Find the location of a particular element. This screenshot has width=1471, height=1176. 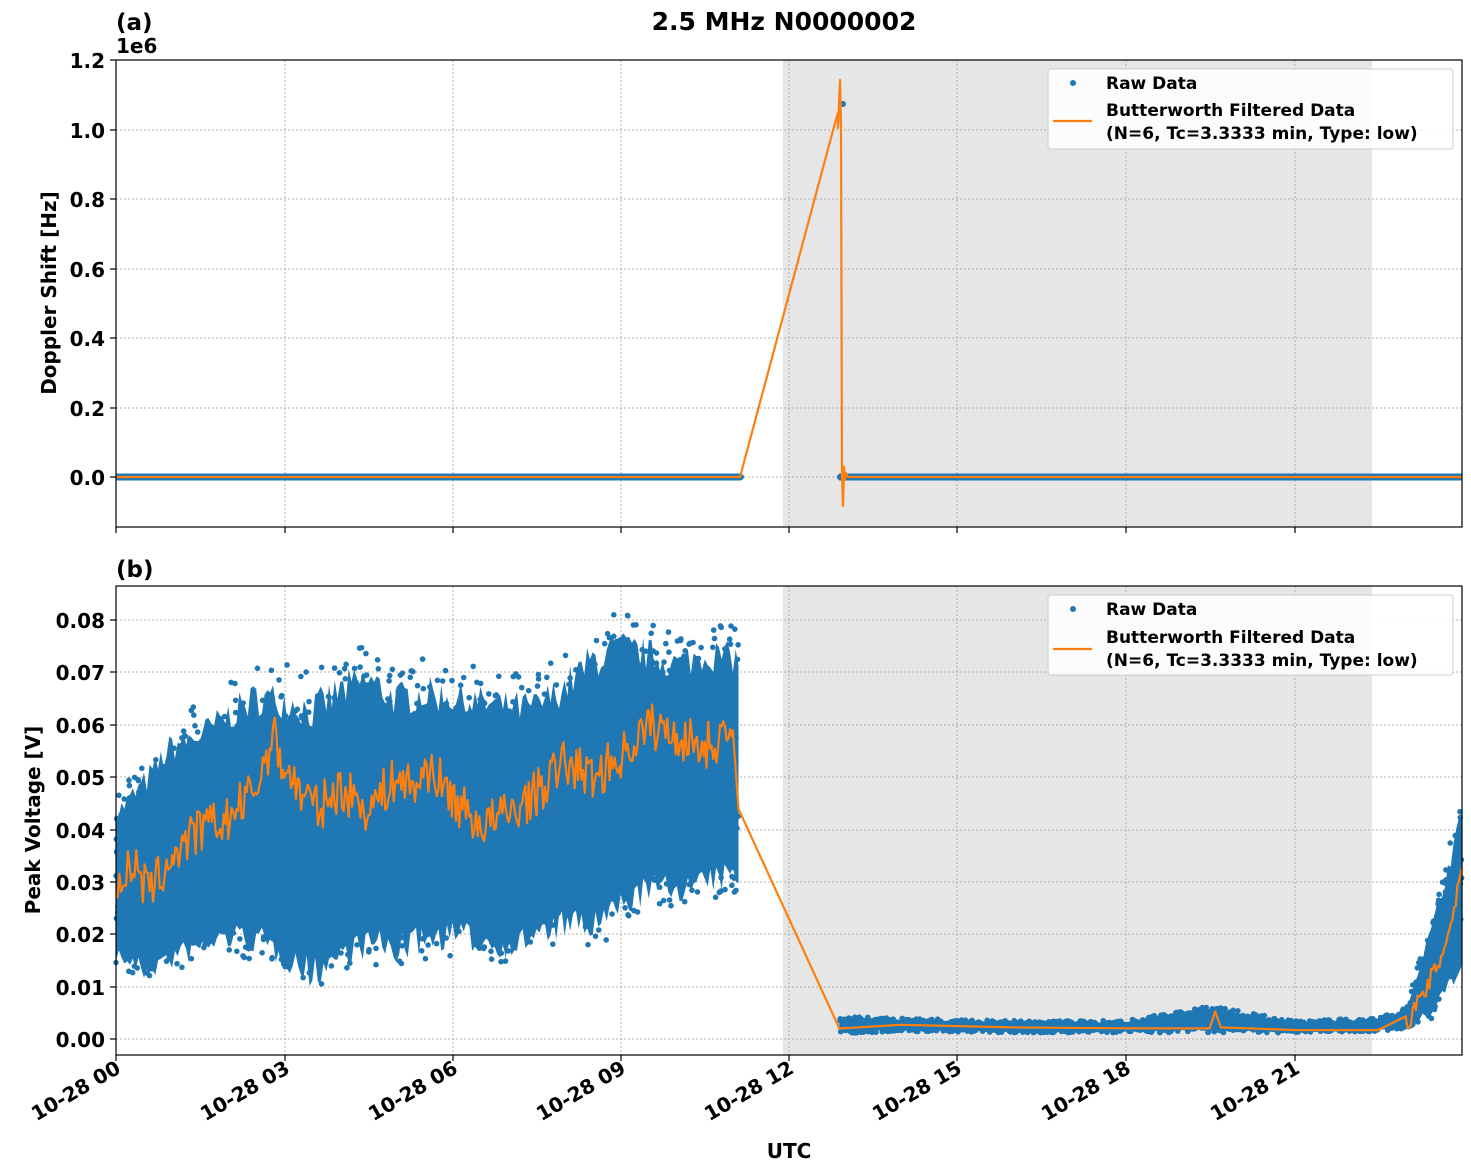

x-axis-label: UTC is located at coordinates (789, 1151).